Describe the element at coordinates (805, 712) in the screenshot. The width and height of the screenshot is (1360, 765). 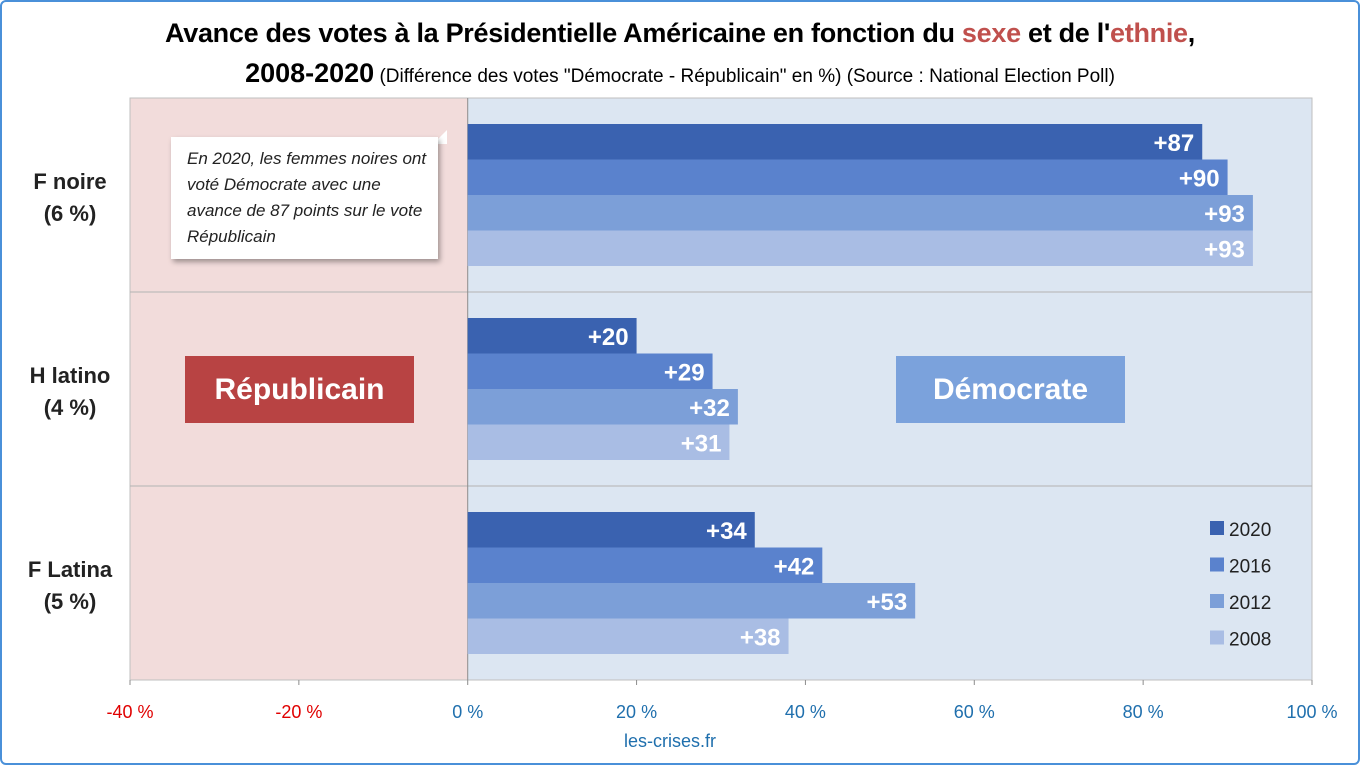
I see `x-tick-label: 40 %` at that location.